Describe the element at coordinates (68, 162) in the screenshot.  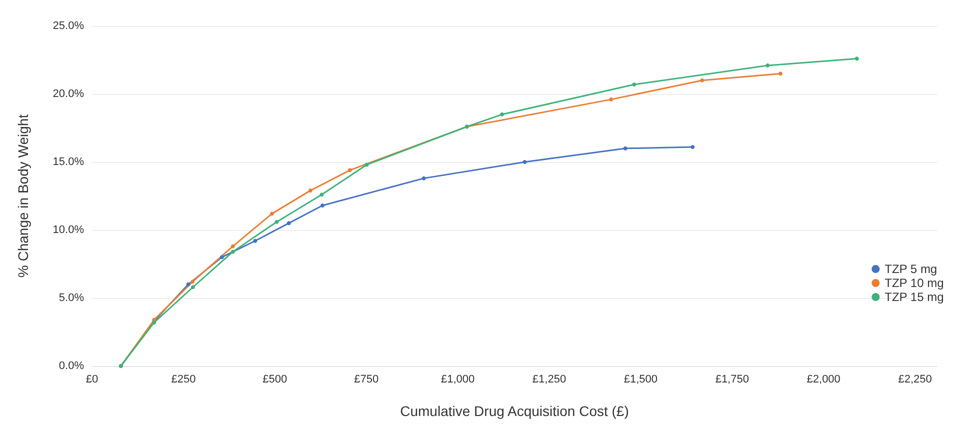
I see `y-tick-label: 15.0%` at that location.